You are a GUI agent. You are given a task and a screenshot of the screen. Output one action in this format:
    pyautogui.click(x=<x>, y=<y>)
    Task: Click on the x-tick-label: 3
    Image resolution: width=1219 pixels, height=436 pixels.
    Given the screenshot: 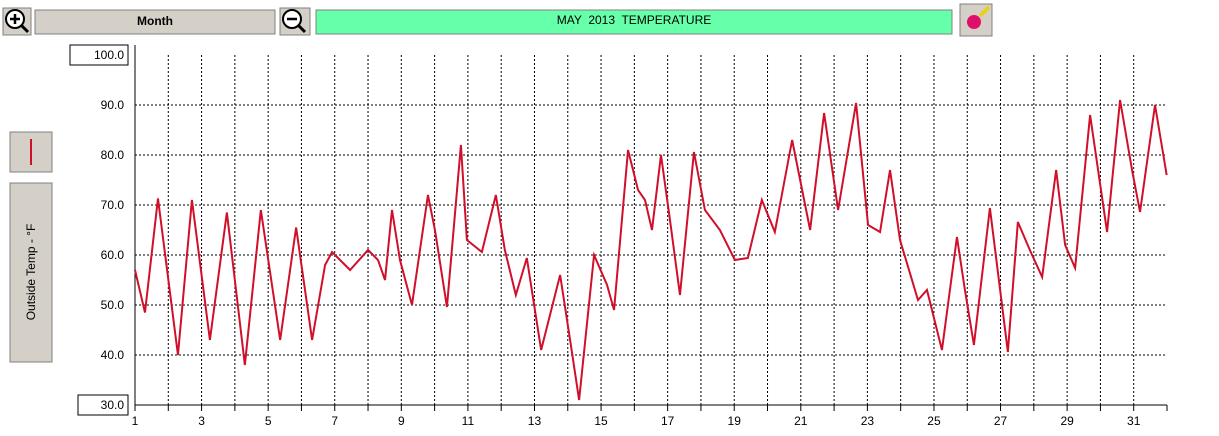 What is the action you would take?
    pyautogui.click(x=201, y=421)
    